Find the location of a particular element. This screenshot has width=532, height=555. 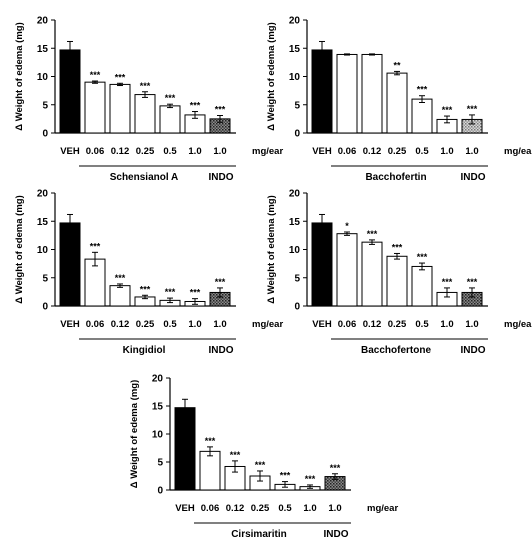

group-label: Bacchofertin is located at coordinates (395, 177).